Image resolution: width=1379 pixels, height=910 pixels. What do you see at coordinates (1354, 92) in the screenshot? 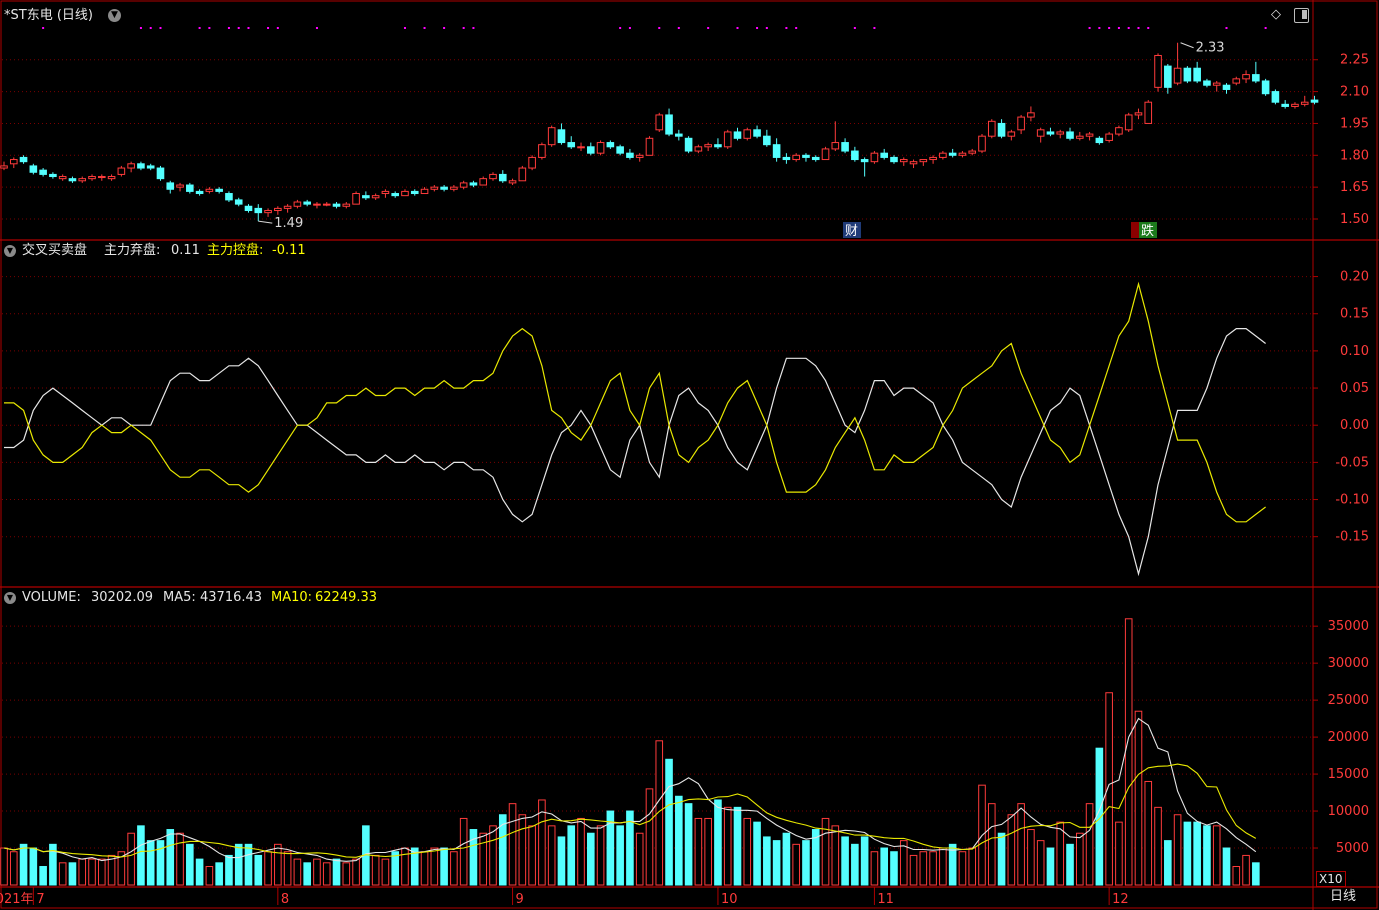
I see `price-tick-label-4: 2.10` at bounding box center [1354, 92].